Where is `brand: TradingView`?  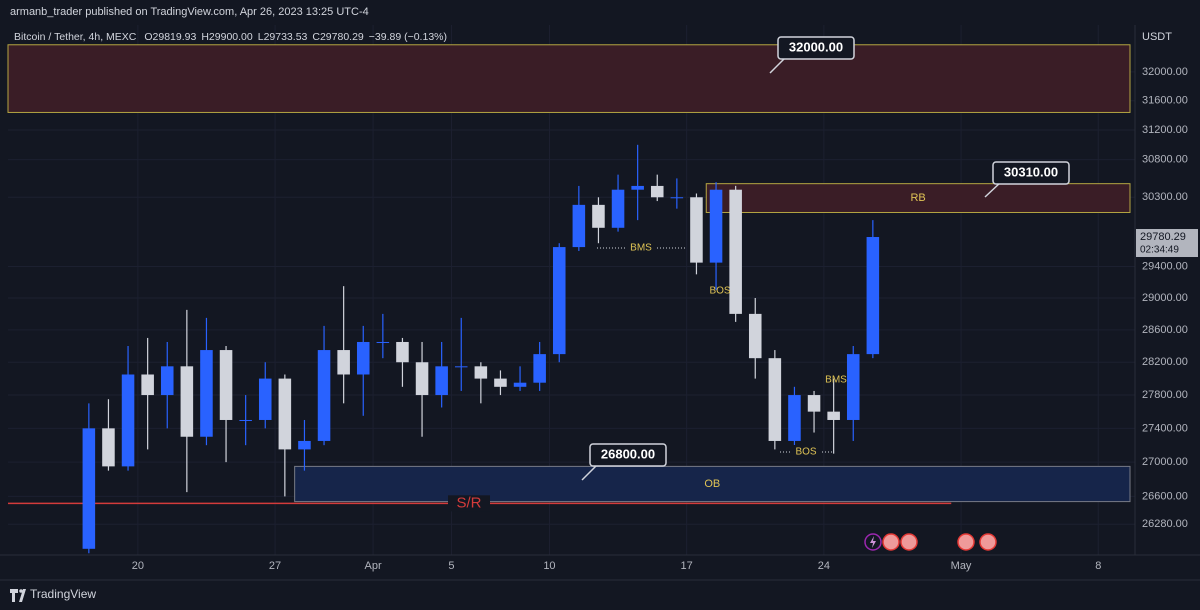
brand: TradingView is located at coordinates (63, 594).